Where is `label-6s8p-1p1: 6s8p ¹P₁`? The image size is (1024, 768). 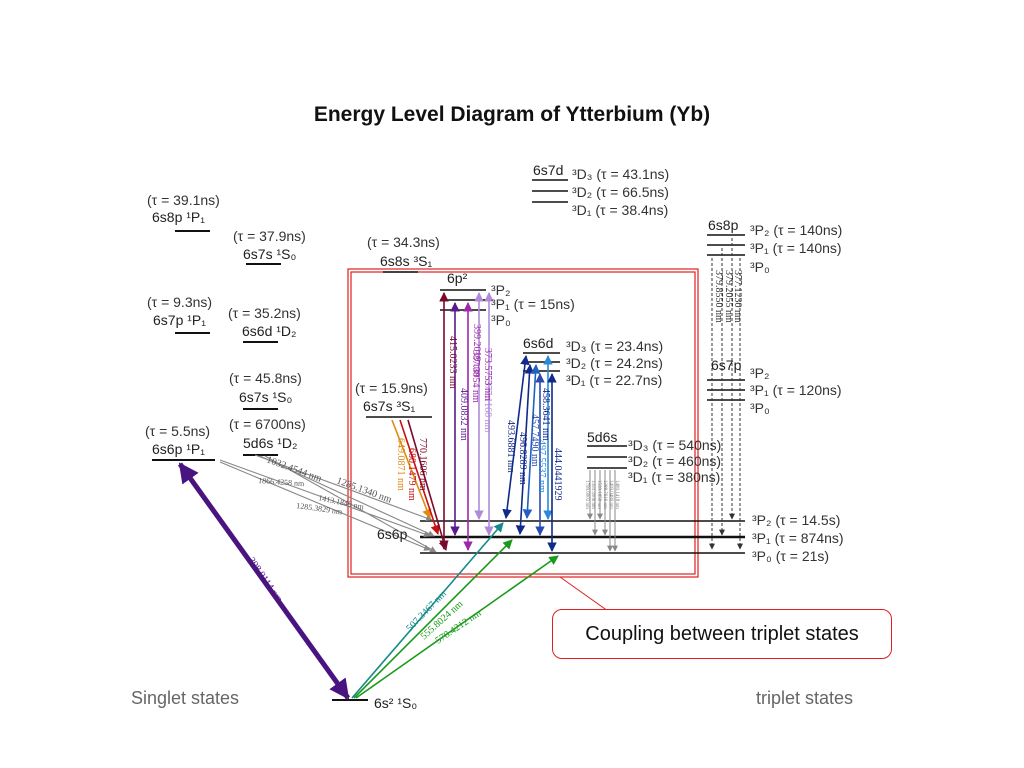 label-6s8p-1p1: 6s8p ¹P₁ is located at coordinates (178, 217).